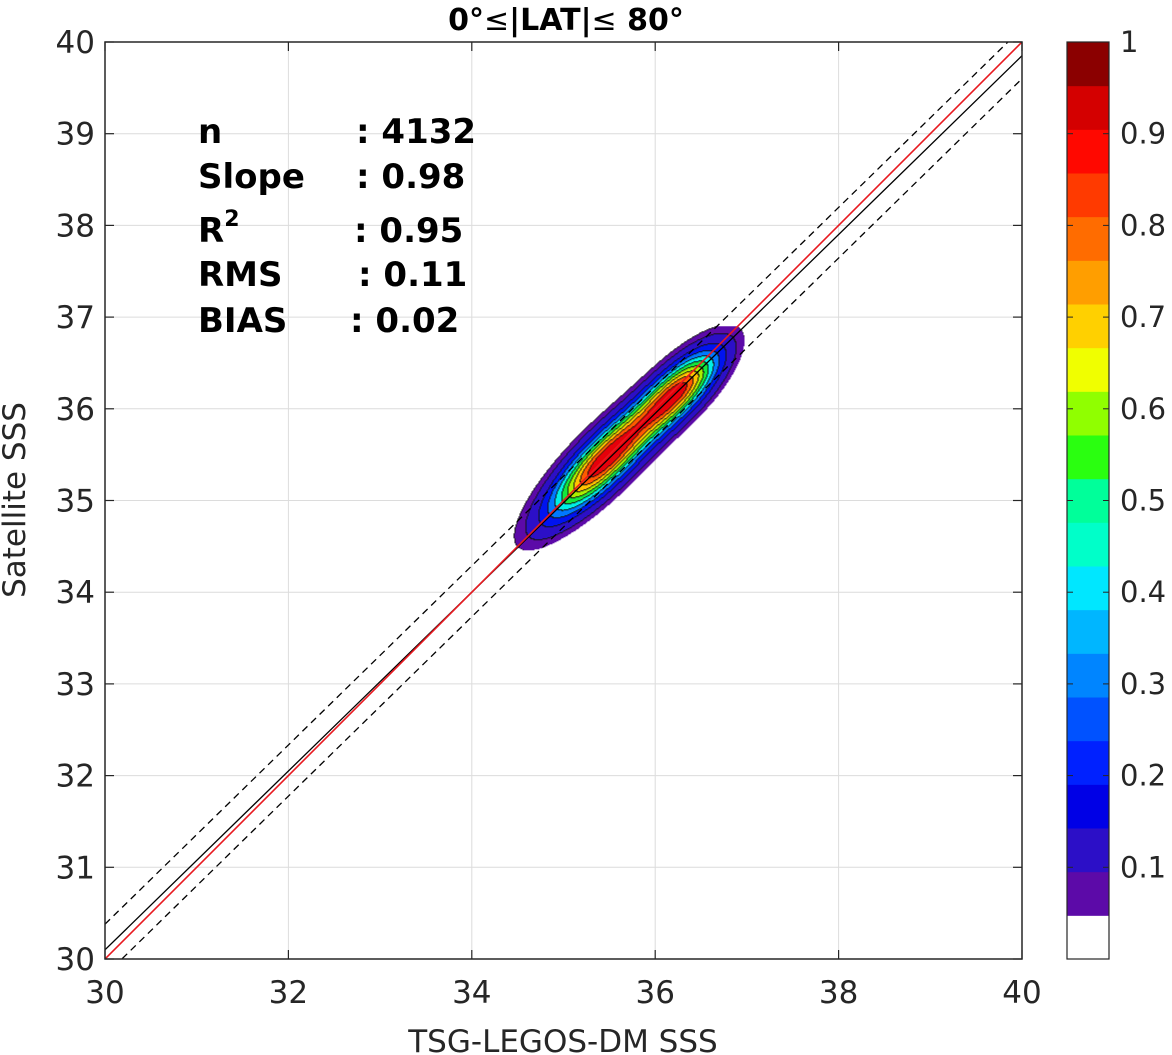 The image size is (1172, 1055). What do you see at coordinates (211, 231) in the screenshot?
I see `stat-r2-base: R` at bounding box center [211, 231].